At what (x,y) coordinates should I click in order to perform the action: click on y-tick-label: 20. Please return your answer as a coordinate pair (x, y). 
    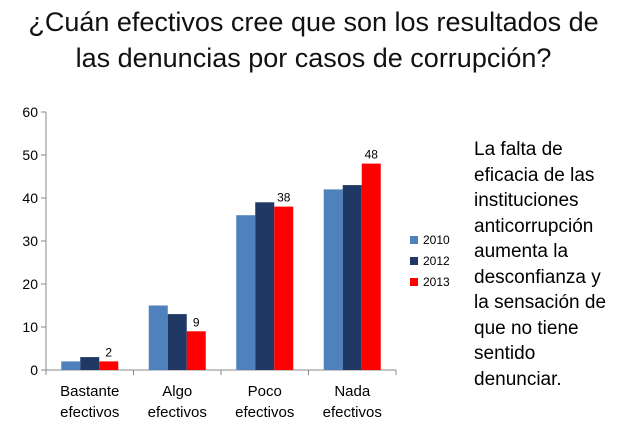
    Looking at the image, I should click on (30, 284).